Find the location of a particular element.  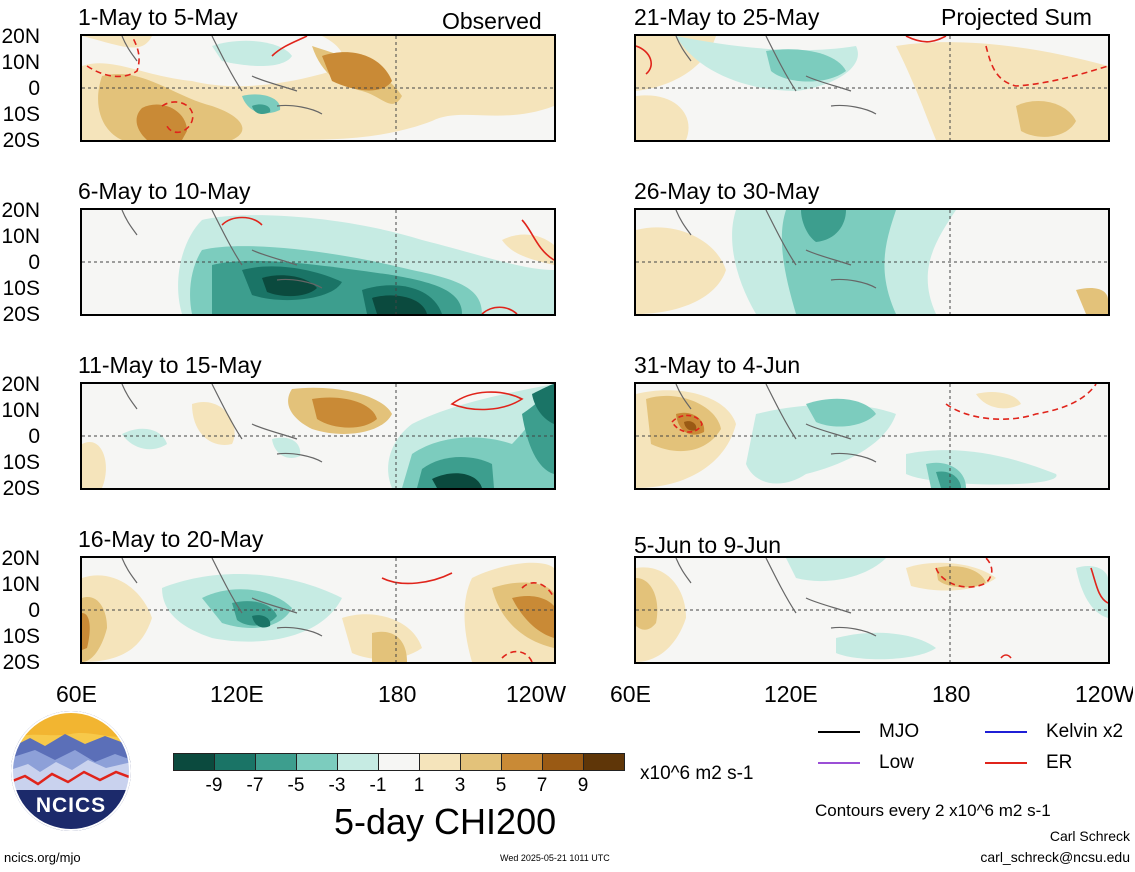

panel-title-proj-3: 31-May to 4-Jun is located at coordinates (717, 365).